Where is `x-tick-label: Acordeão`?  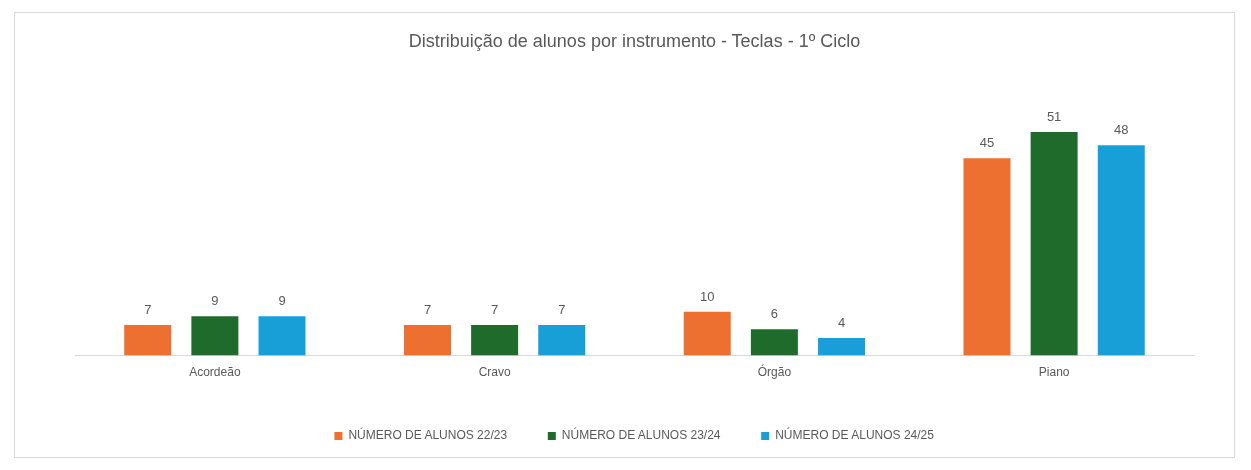 x-tick-label: Acordeão is located at coordinates (215, 372).